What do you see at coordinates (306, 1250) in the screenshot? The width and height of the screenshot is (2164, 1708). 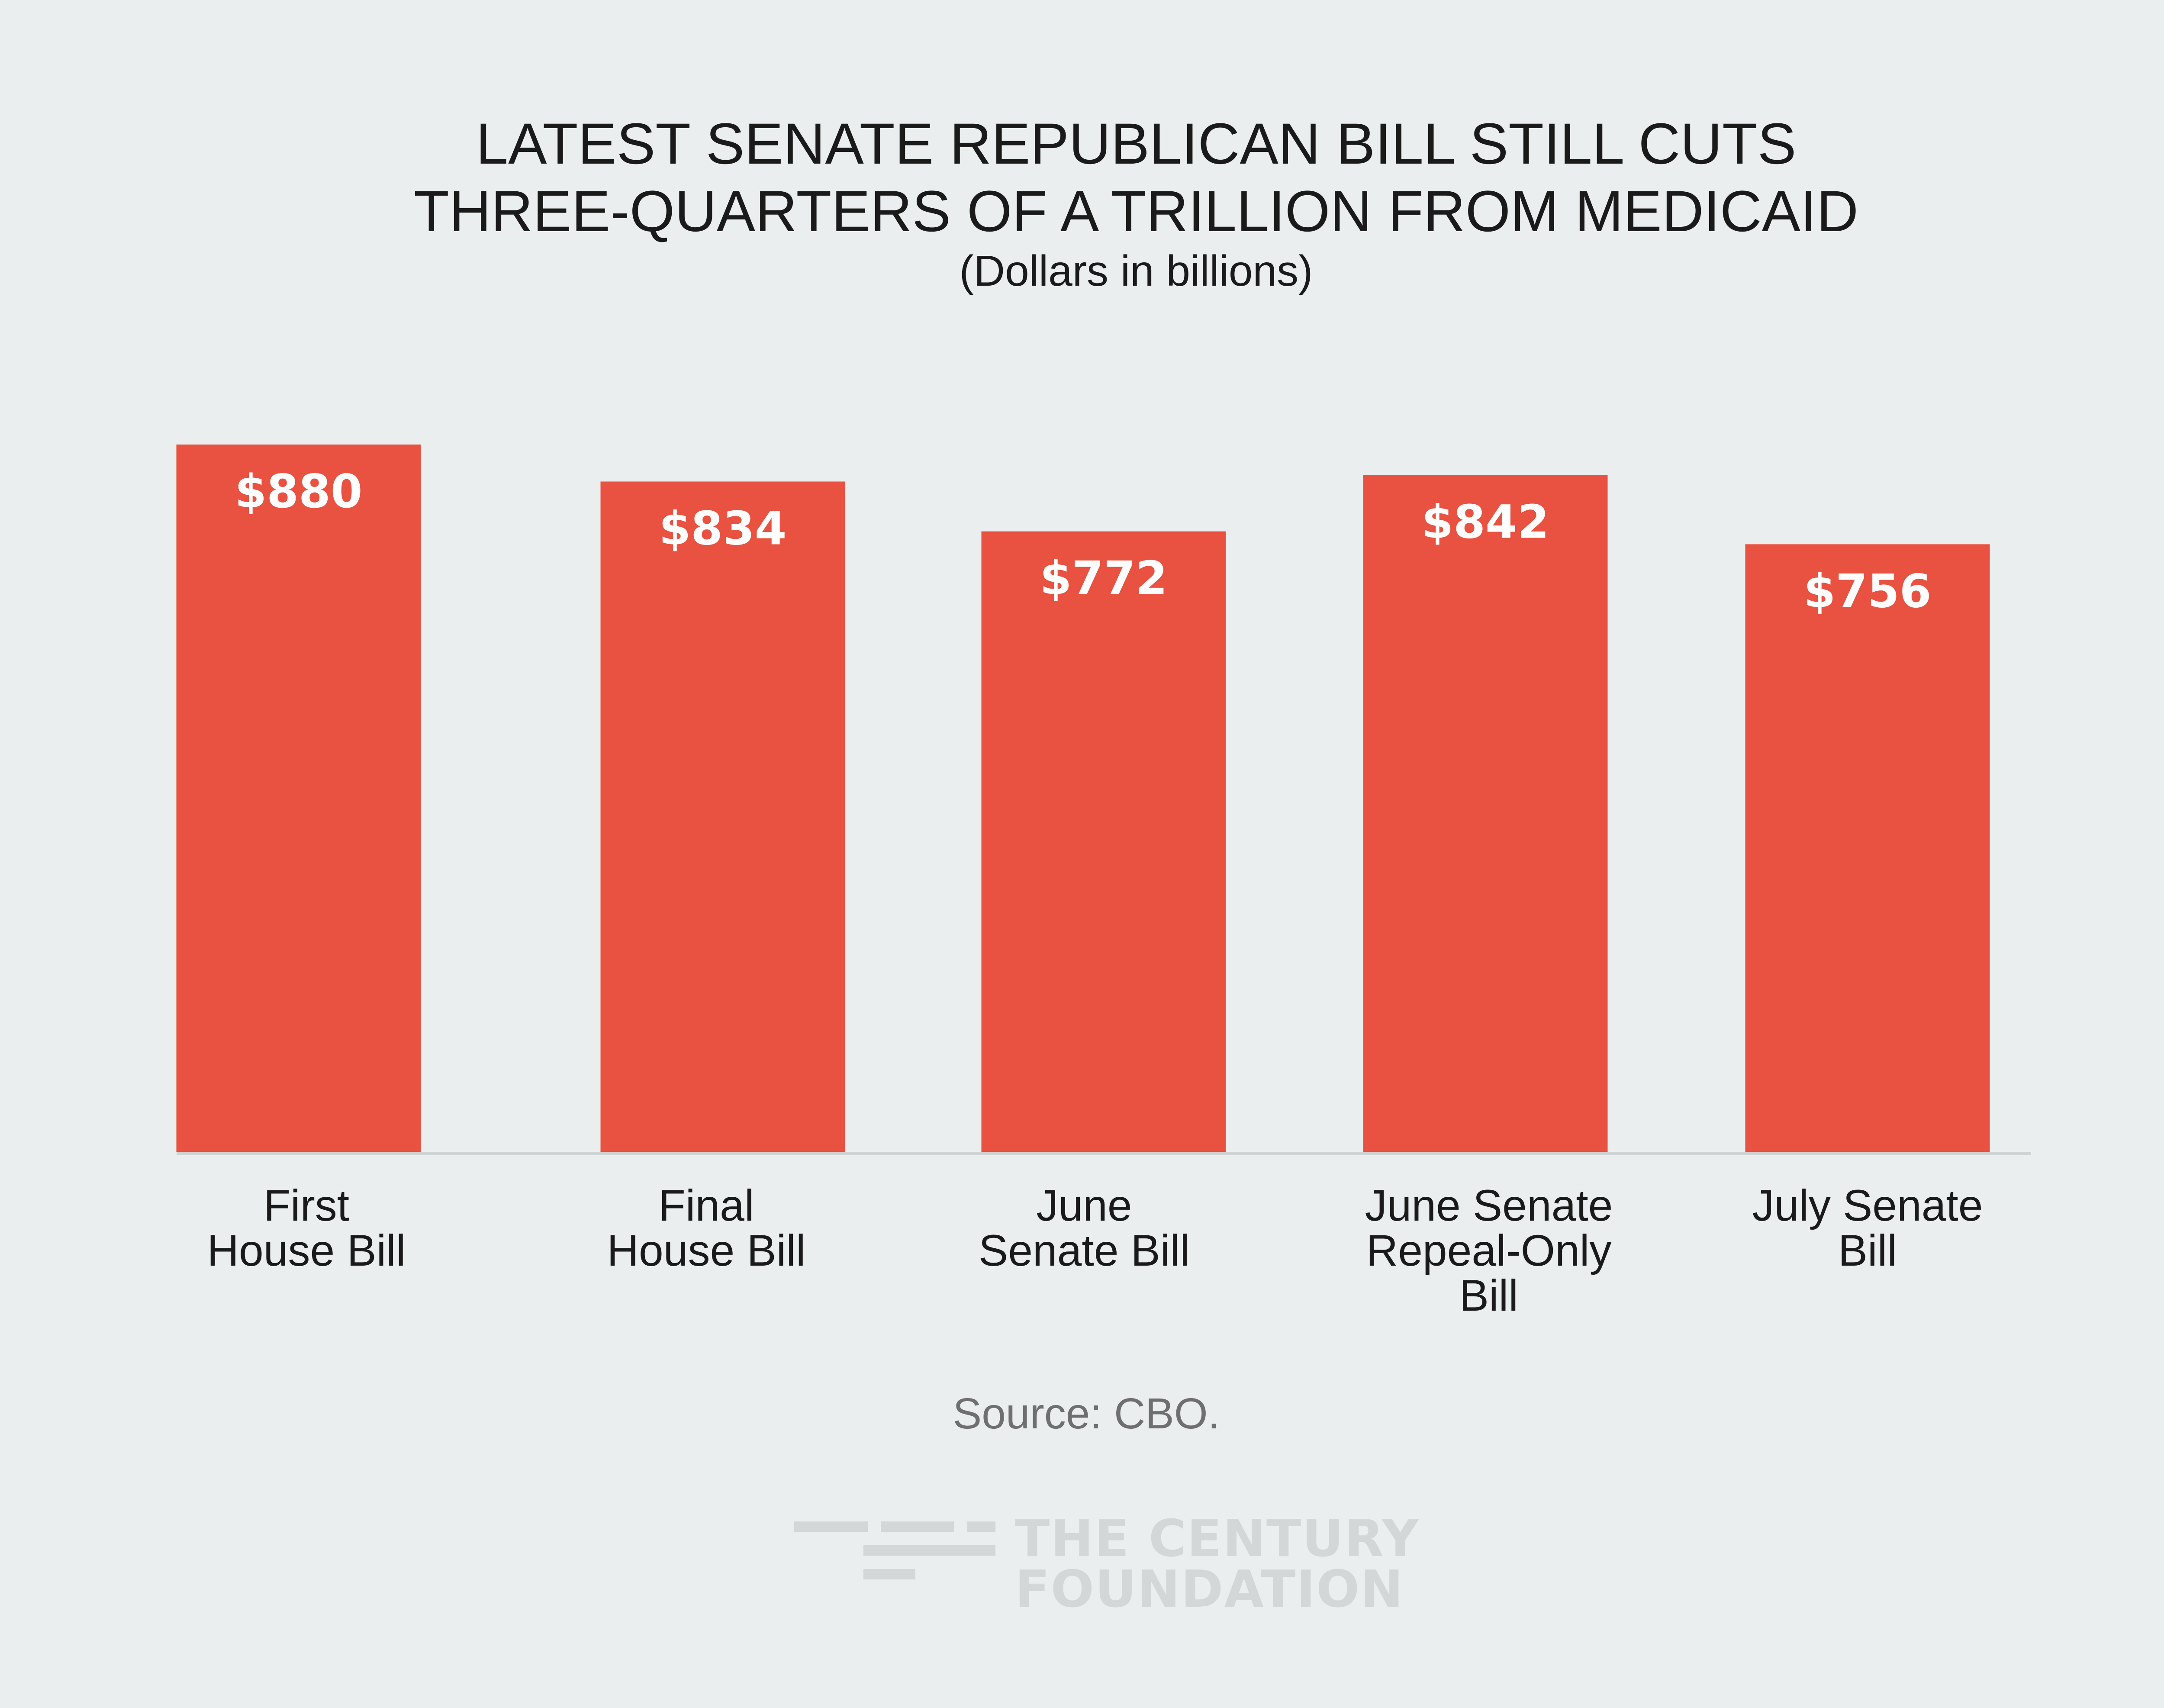 I see `category-label-1-line-2: House Bill` at bounding box center [306, 1250].